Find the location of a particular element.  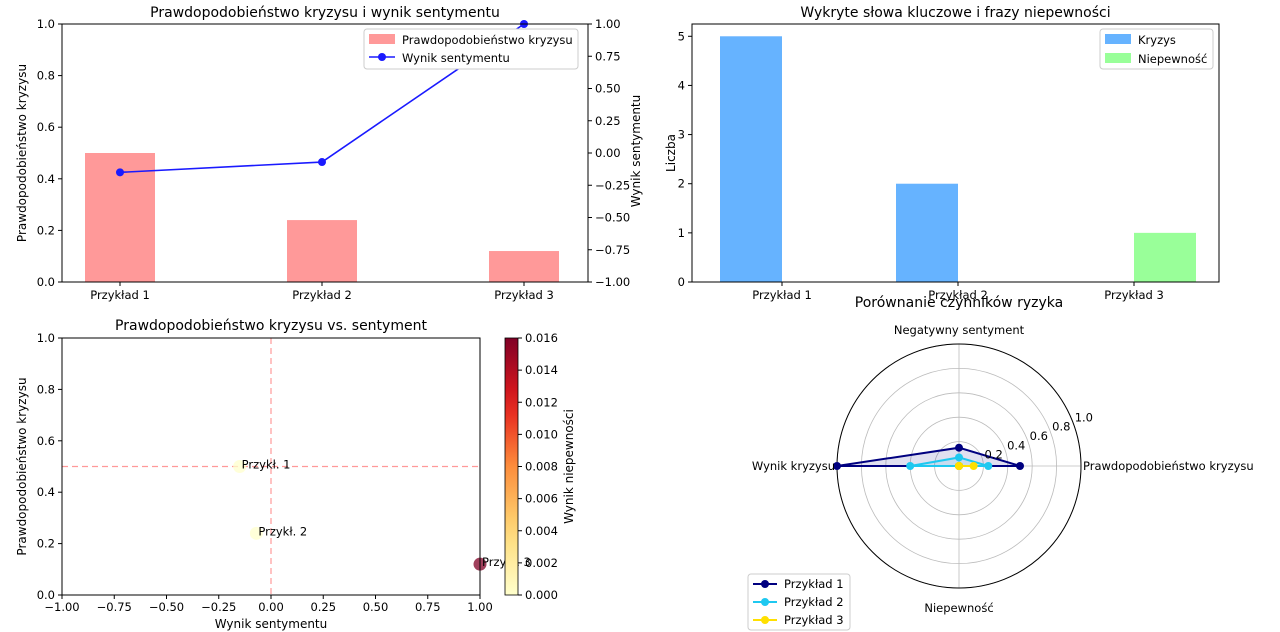

y-tick-label: 4 is located at coordinates (681, 85).